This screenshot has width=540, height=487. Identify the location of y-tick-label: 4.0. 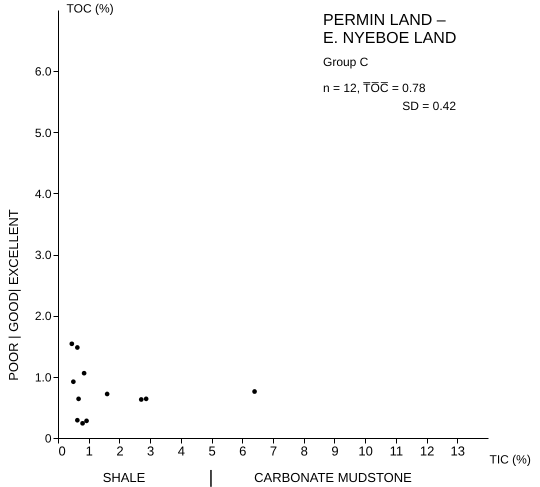
(43, 193).